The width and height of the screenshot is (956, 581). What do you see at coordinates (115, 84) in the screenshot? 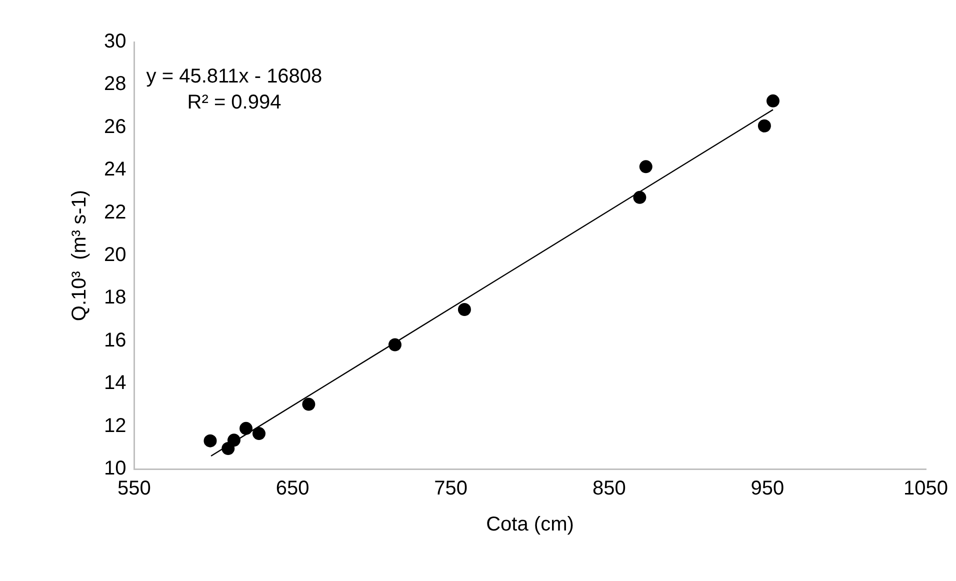
I see `y-tick-label: 28` at bounding box center [115, 84].